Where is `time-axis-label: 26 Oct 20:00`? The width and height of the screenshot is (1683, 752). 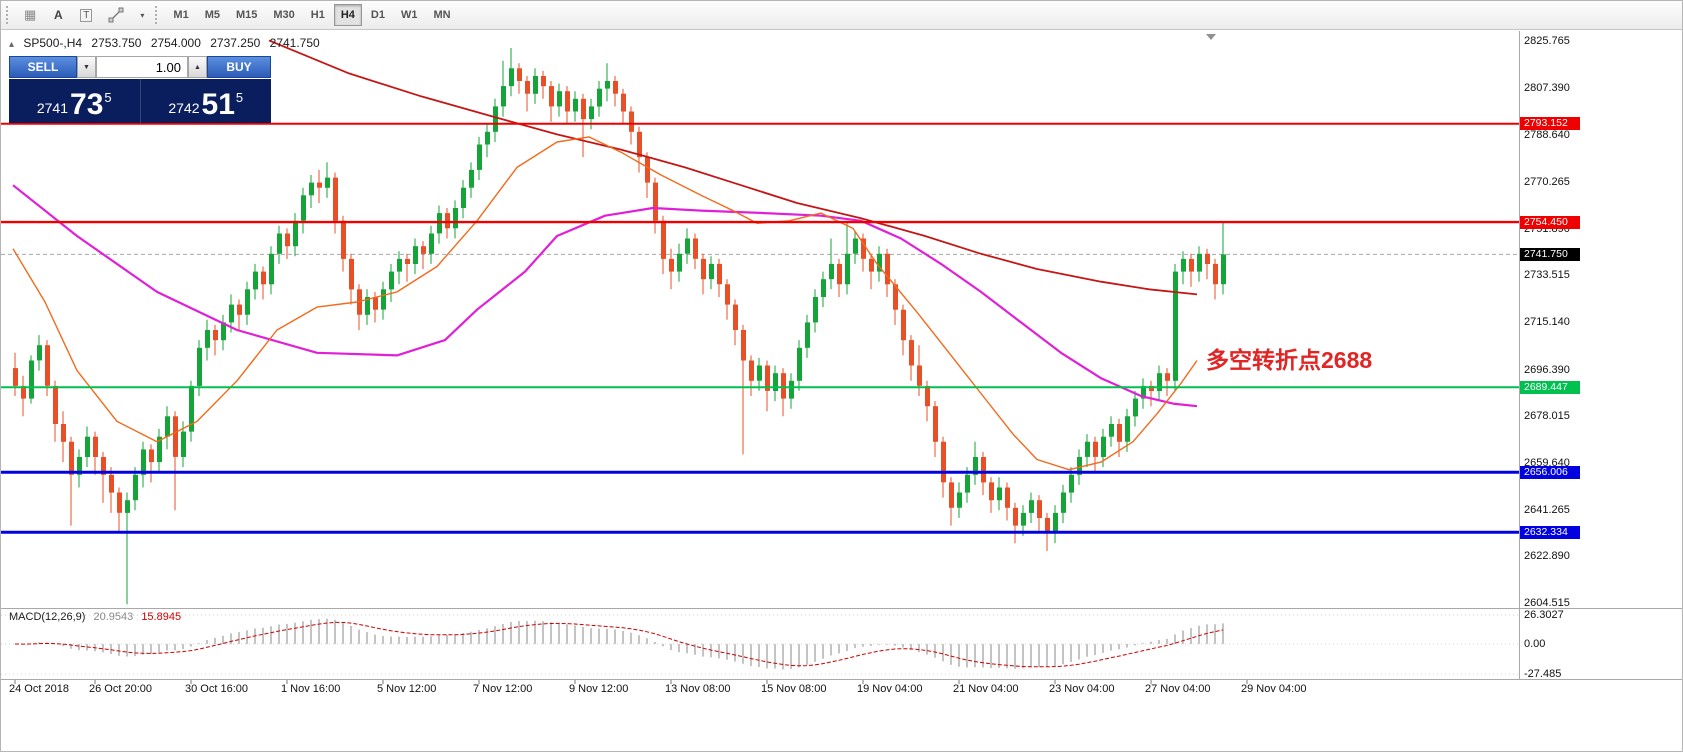
time-axis-label: 26 Oct 20:00 is located at coordinates (120, 689).